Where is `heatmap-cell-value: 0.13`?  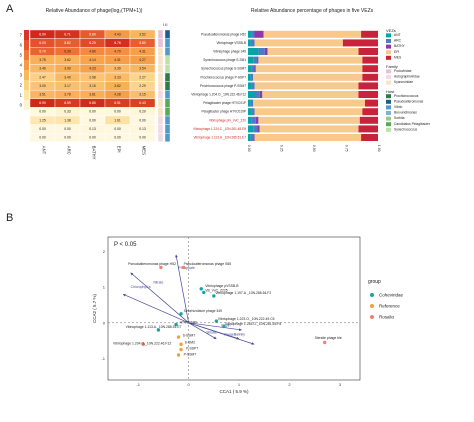 heatmap-cell-value: 0.13 is located at coordinates (92, 129).